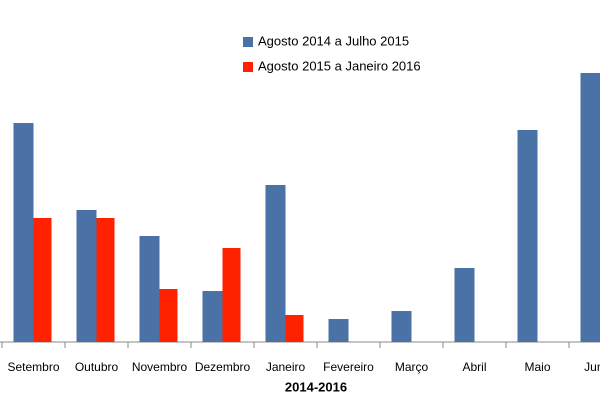  What do you see at coordinates (333, 40) in the screenshot?
I see `legend-label: Agosto 2014 a Julho 2015` at bounding box center [333, 40].